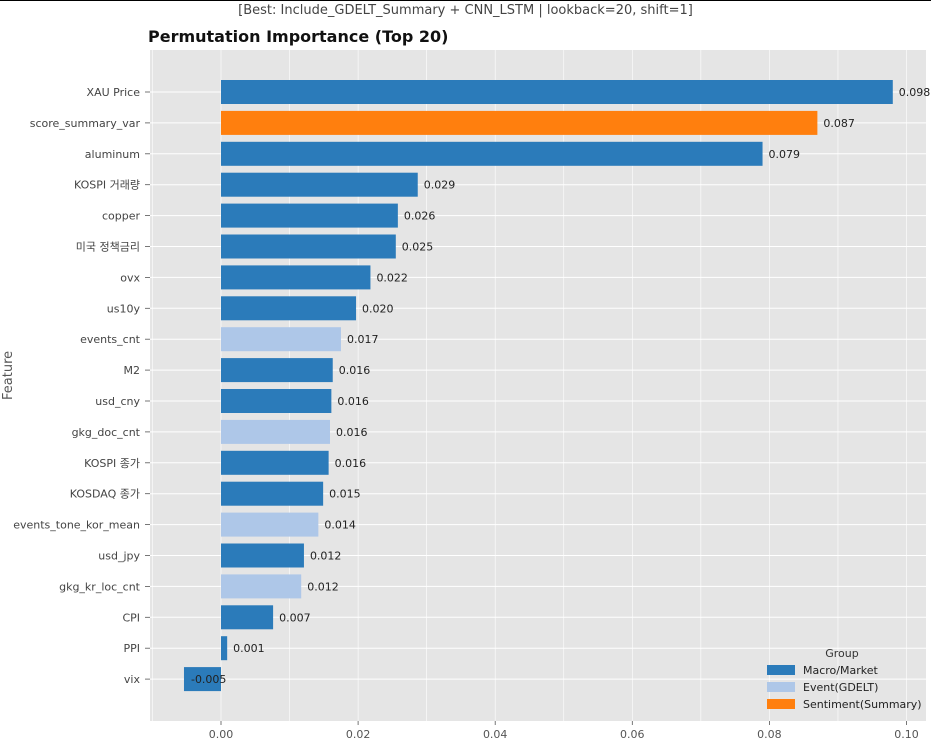  I want to click on y-tick-label: events_cnt, so click(110, 339).